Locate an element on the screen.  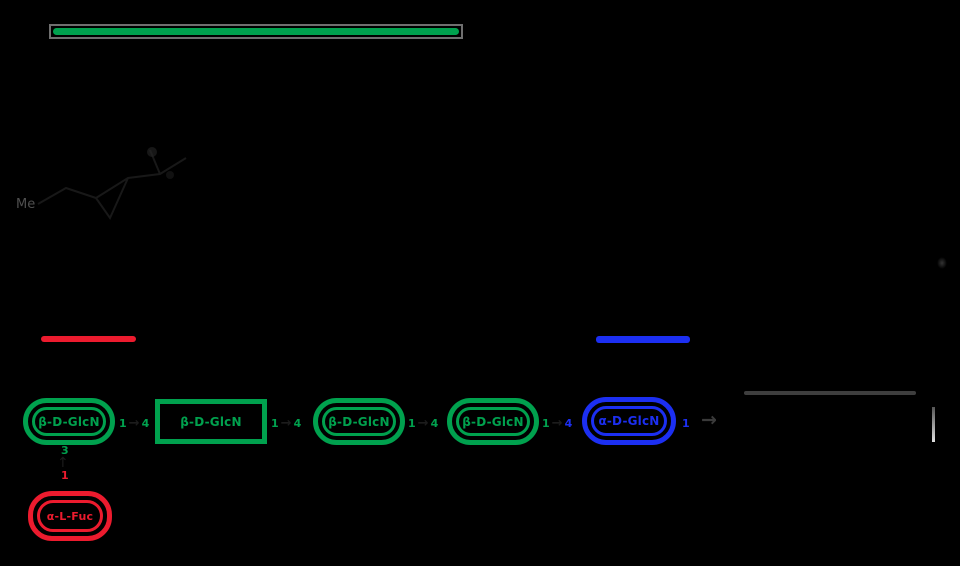
residue-beta-d-glcn-4: β-D-GlcN is located at coordinates (493, 421).